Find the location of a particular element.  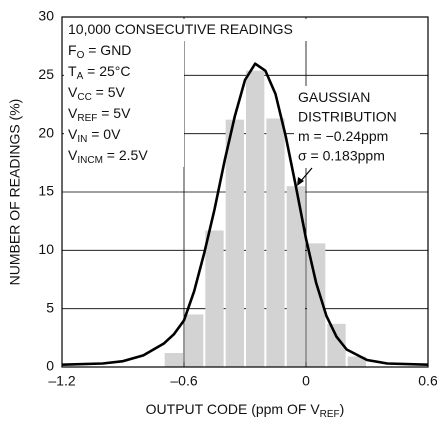

text-segment: ) is located at coordinates (342, 409).